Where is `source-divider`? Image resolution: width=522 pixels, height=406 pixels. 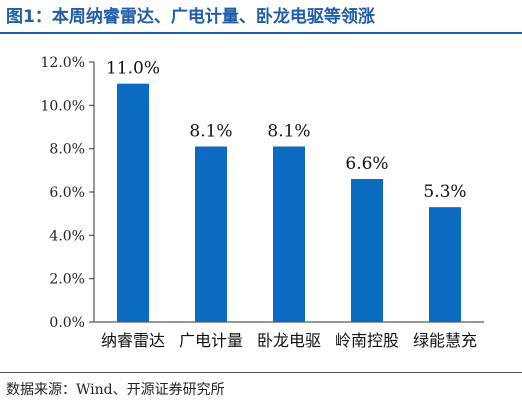 source-divider is located at coordinates (261, 372).